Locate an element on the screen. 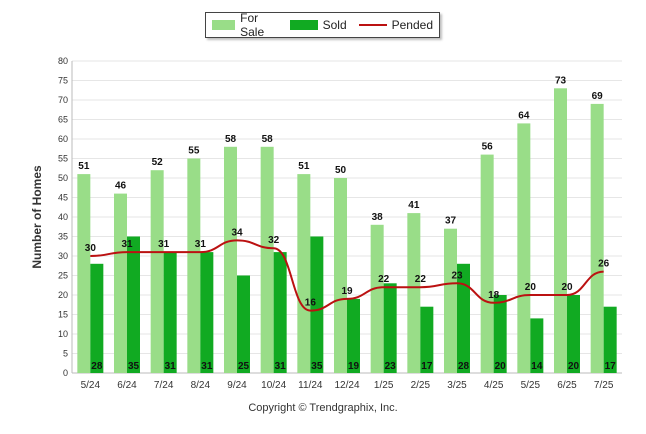  y-tick-label: 20 is located at coordinates (63, 295).